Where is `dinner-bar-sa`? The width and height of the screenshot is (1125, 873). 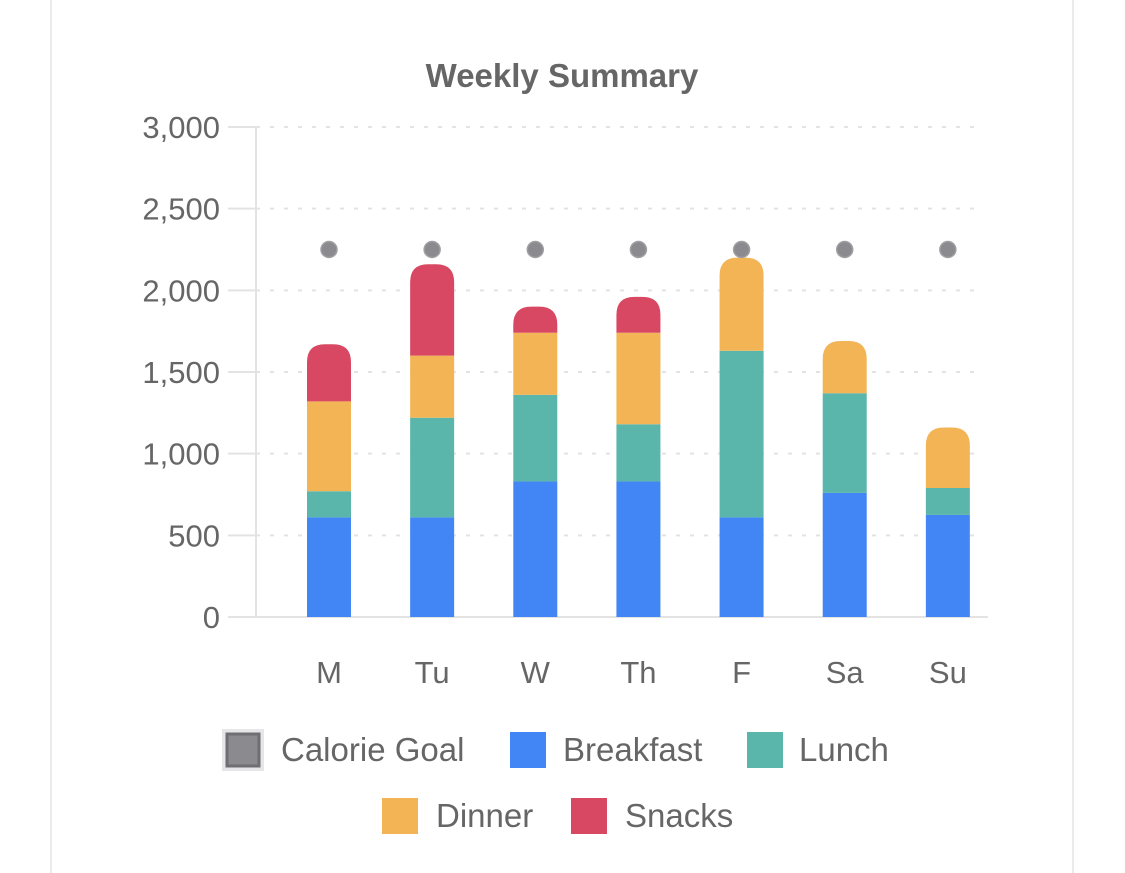
dinner-bar-sa is located at coordinates (844, 367).